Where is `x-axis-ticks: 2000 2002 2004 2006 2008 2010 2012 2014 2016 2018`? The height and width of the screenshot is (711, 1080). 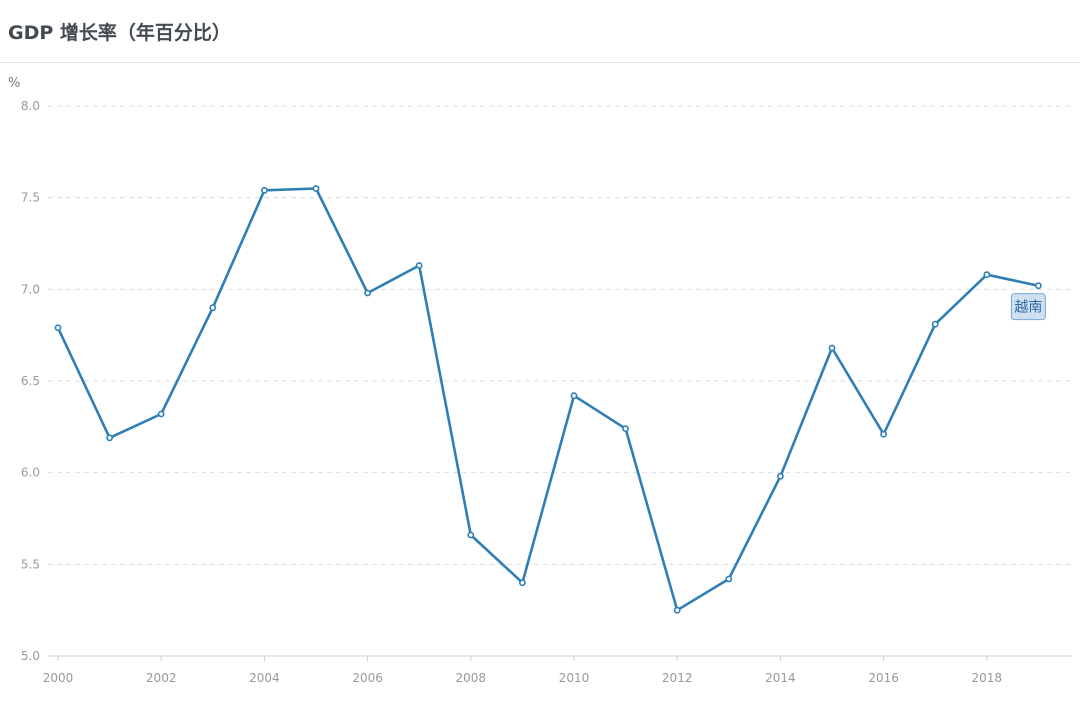 x-axis-ticks: 2000 2002 2004 2006 2008 2010 2012 2014 2016 2018 is located at coordinates (522, 670).